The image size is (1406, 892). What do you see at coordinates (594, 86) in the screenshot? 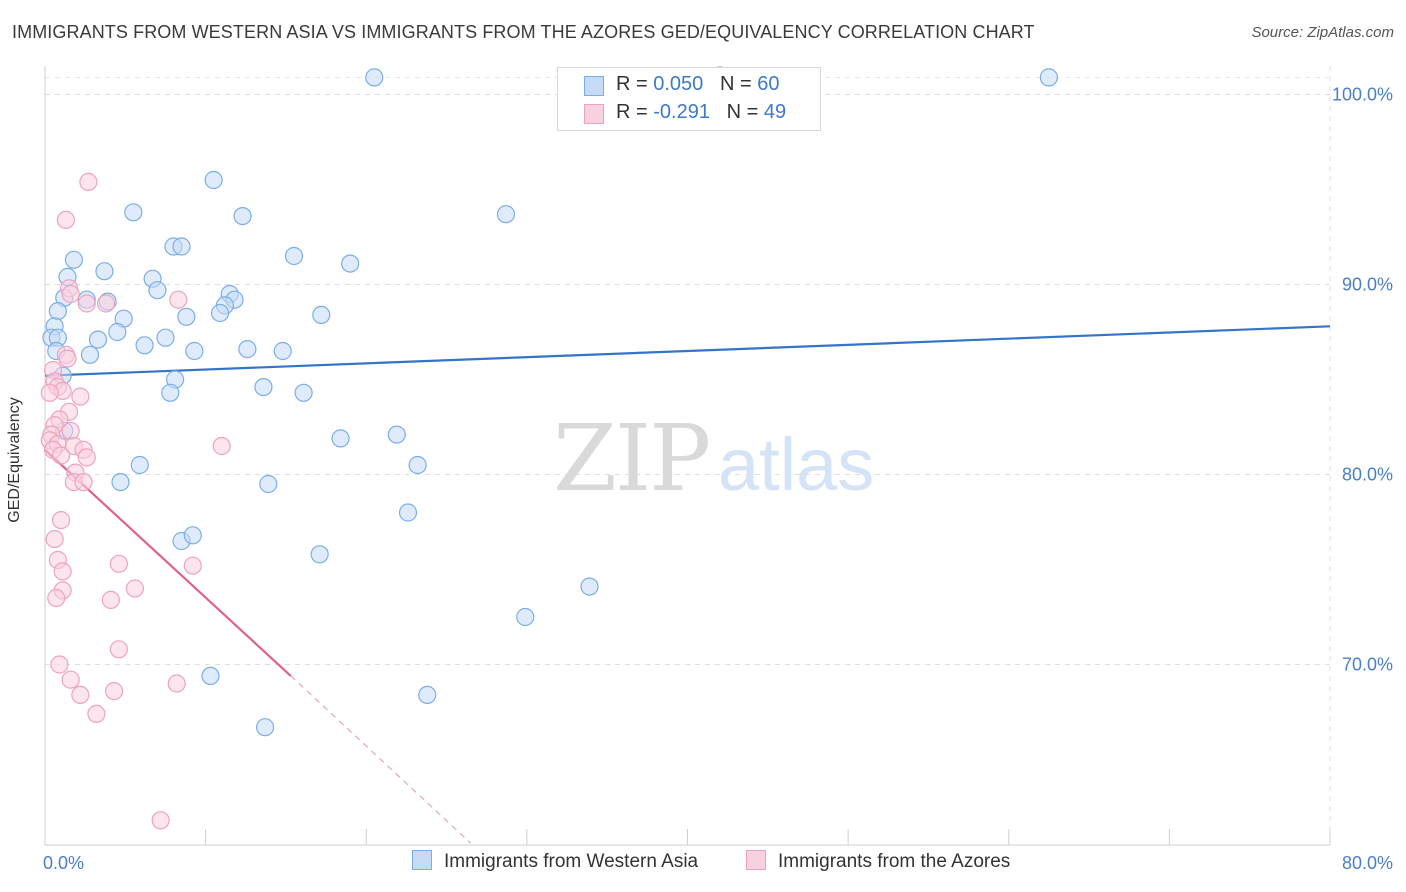
I see `legend-swatch-western-asia` at bounding box center [594, 86].